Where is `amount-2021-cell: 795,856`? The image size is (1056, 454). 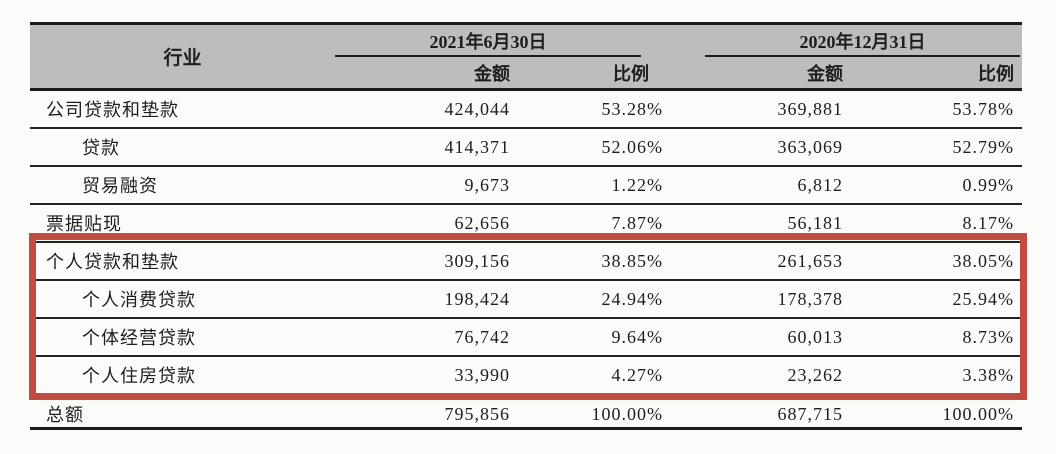
amount-2021-cell: 795,856 is located at coordinates (477, 413).